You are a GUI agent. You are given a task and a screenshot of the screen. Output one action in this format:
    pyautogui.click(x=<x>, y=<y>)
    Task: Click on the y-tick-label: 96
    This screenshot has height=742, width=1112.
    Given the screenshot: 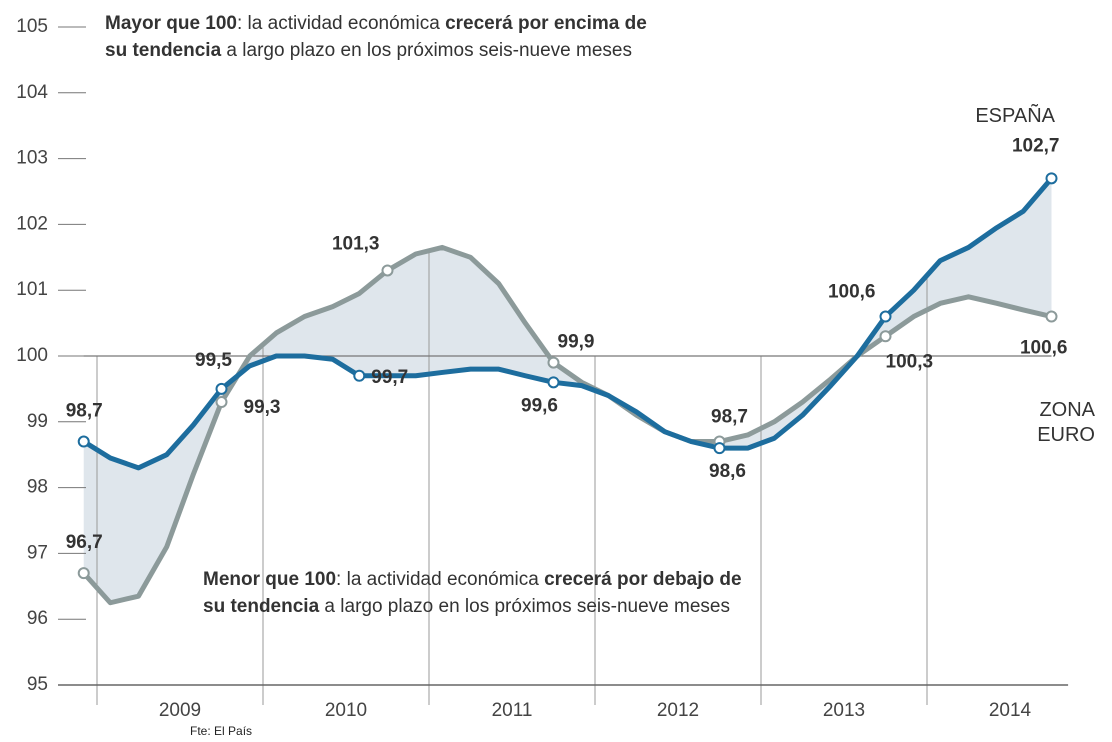 What is the action you would take?
    pyautogui.click(x=37, y=618)
    